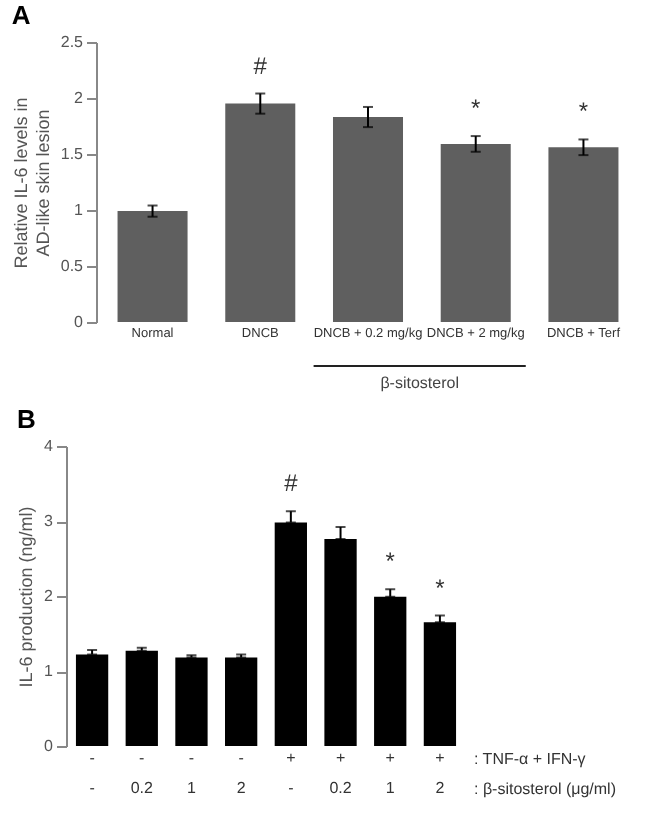 Image resolution: width=670 pixels, height=824 pixels. I want to click on text: : β-sitosterol (μg/ml), so click(545, 789).